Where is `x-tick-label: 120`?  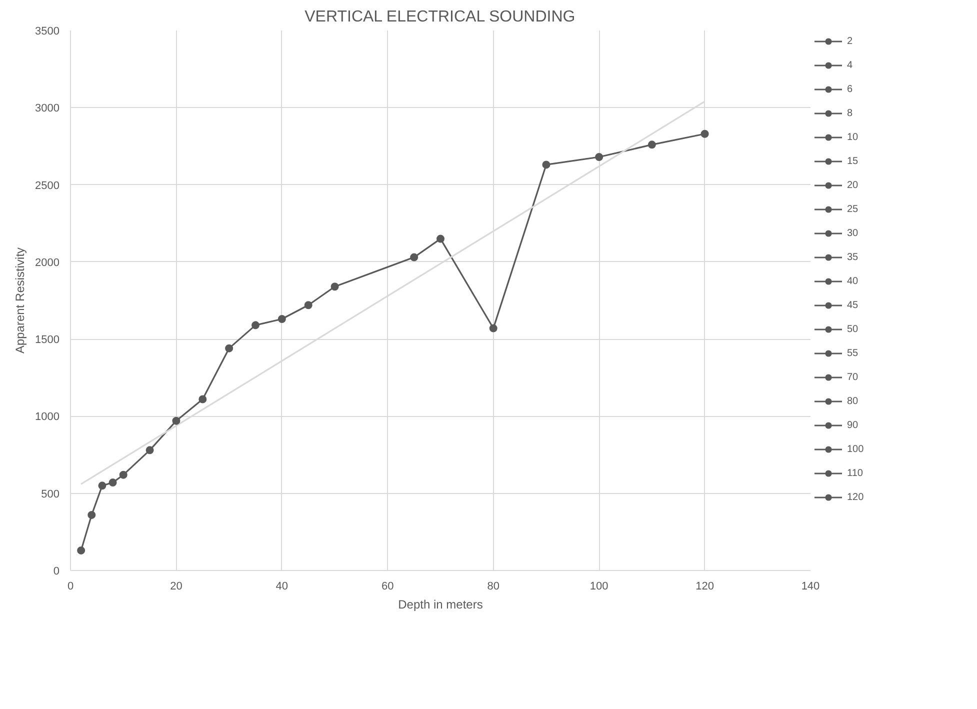
x-tick-label: 120 is located at coordinates (705, 586).